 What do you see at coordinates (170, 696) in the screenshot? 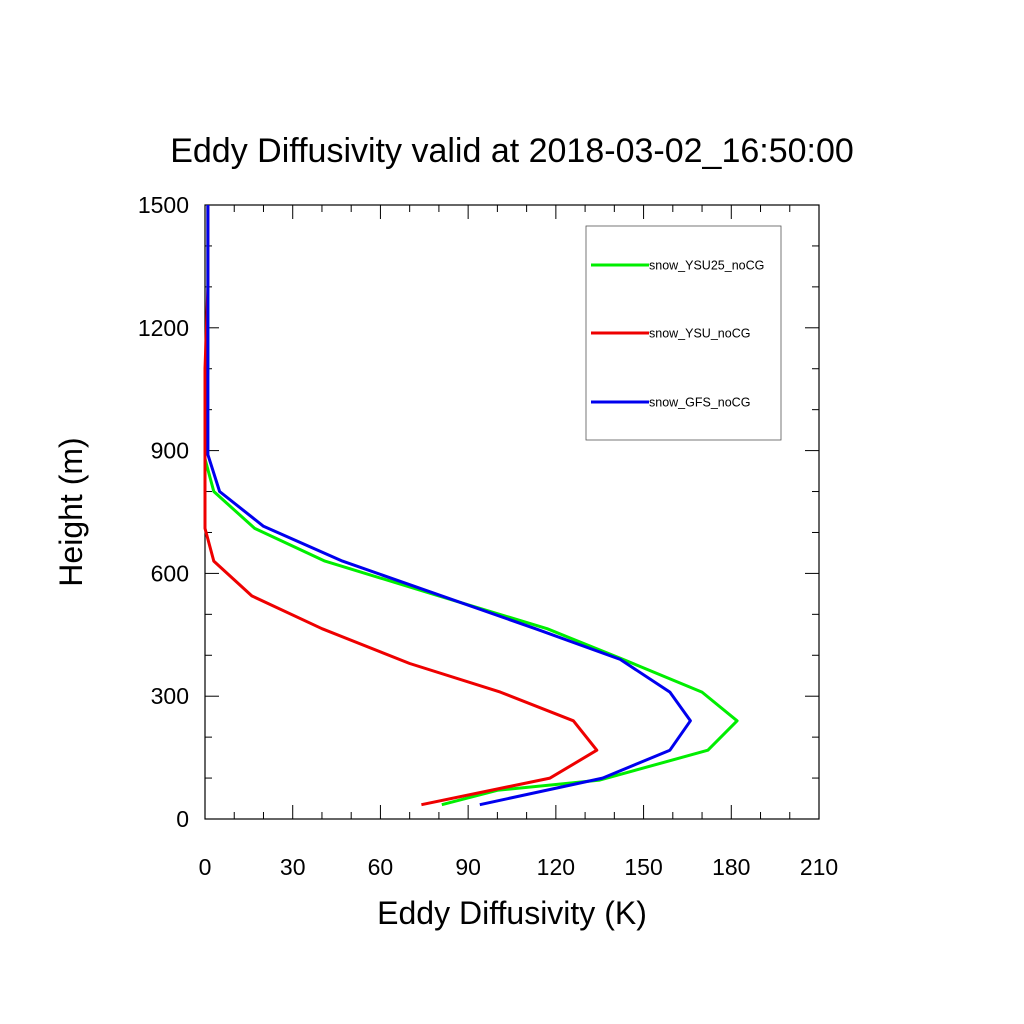
I see `y-tick-label: 300` at bounding box center [170, 696].